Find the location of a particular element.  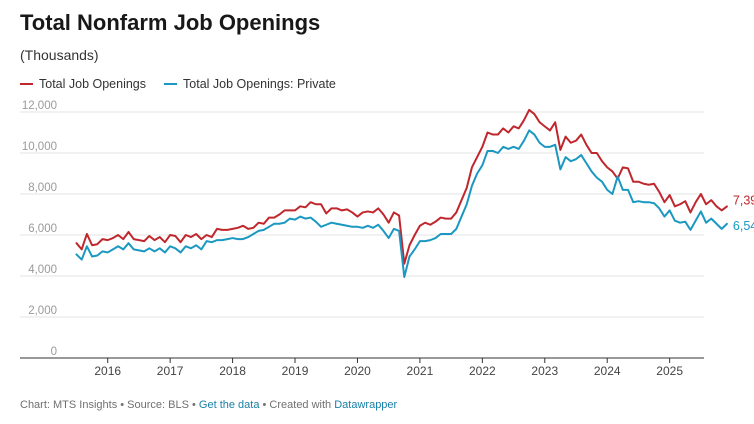

x-tick-label: 2018 is located at coordinates (232, 371).